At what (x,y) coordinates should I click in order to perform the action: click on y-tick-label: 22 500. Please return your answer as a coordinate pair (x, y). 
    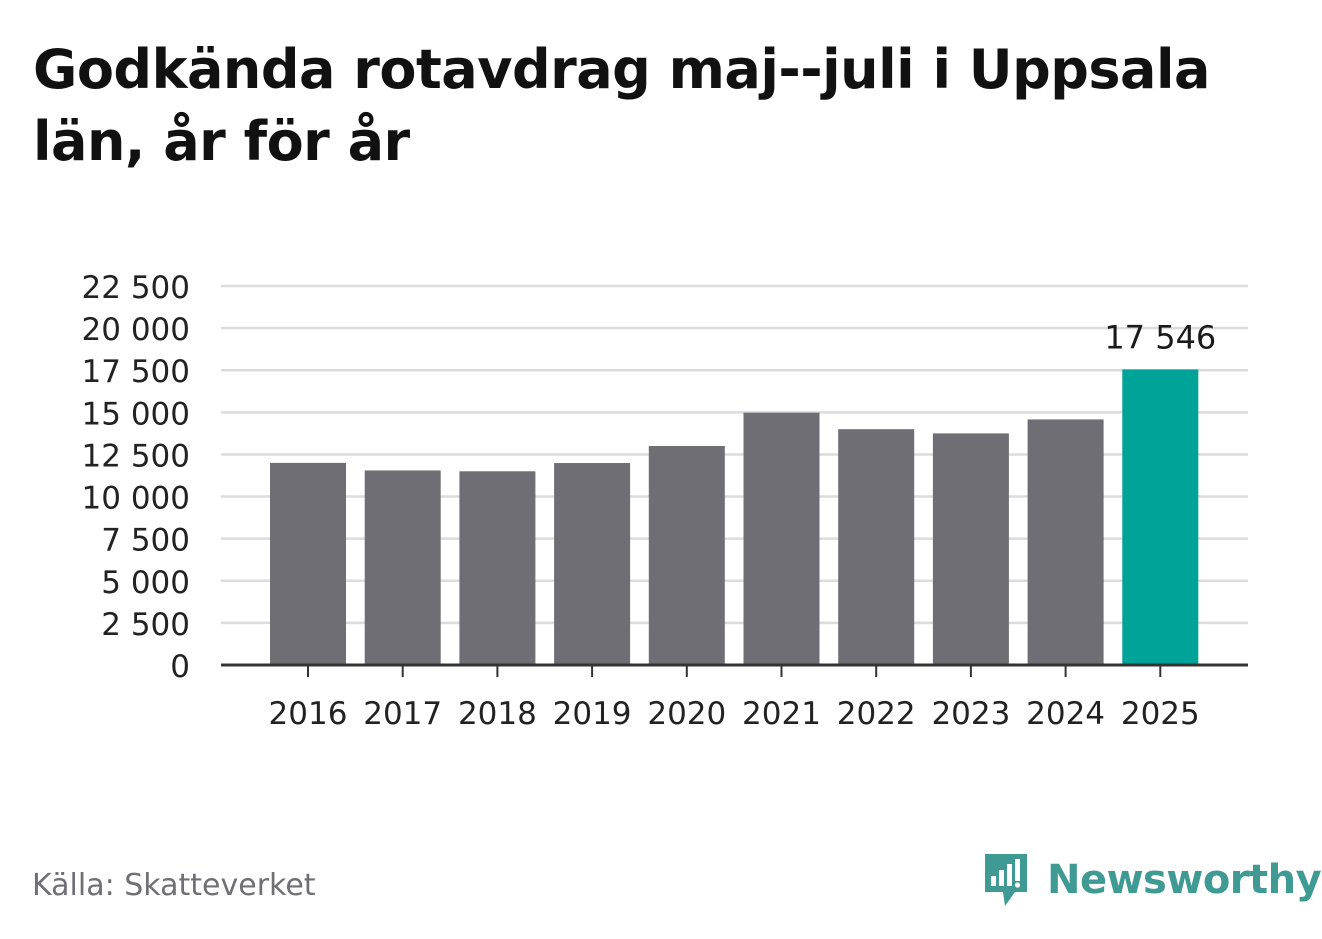
    Looking at the image, I should click on (136, 288).